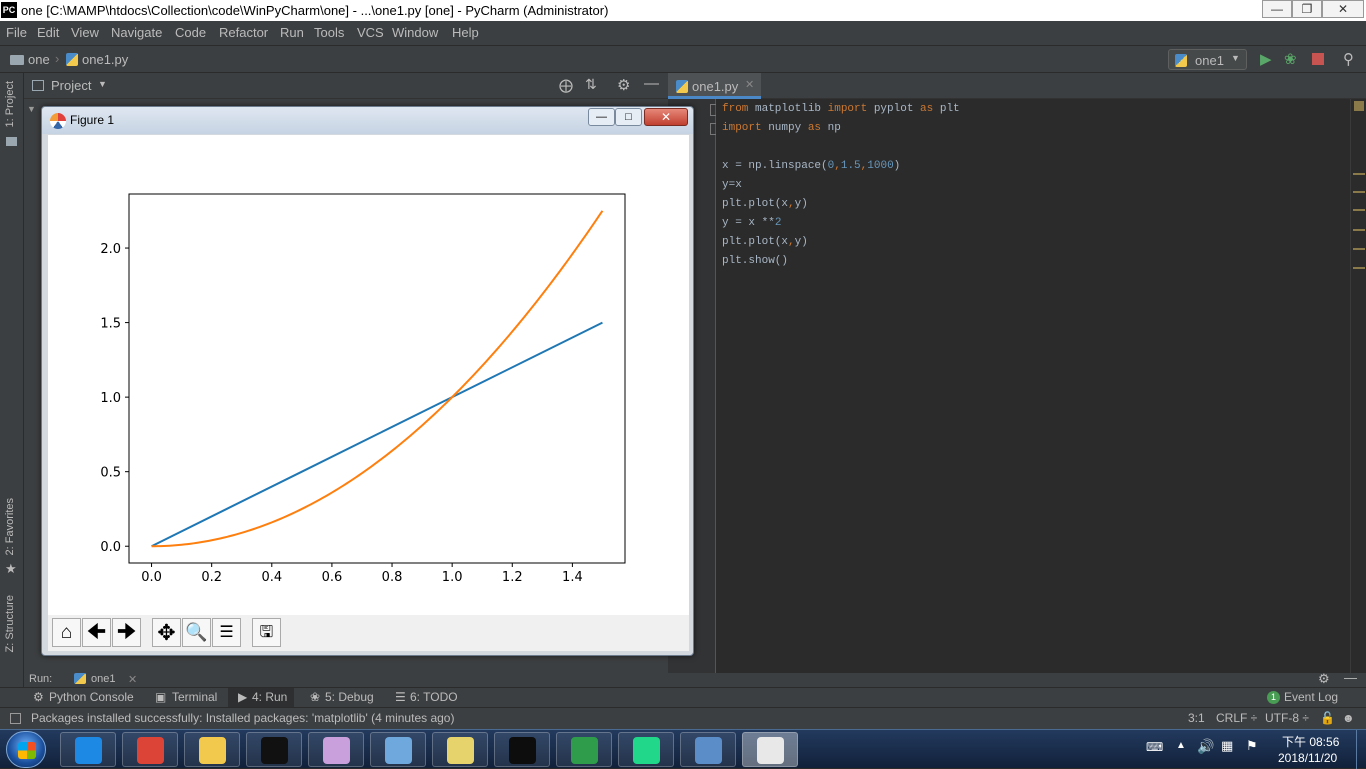 Image resolution: width=1366 pixels, height=769 pixels. I want to click on code-line: y=x, so click(732, 185).